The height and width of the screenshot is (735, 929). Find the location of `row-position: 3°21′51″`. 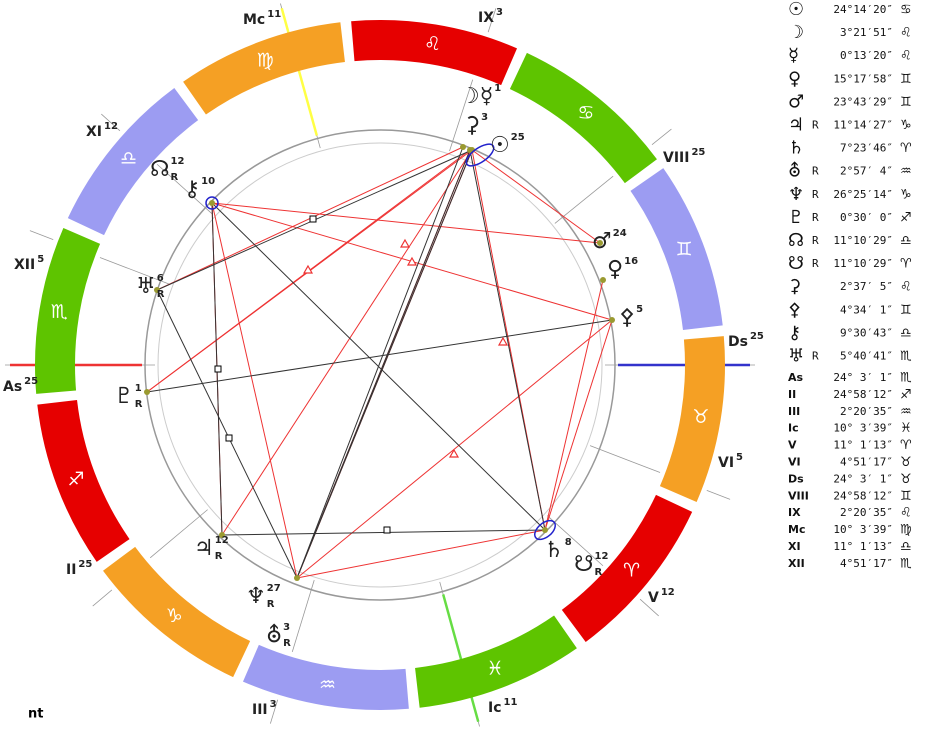

row-position: 3°21′51″ is located at coordinates (866, 32).